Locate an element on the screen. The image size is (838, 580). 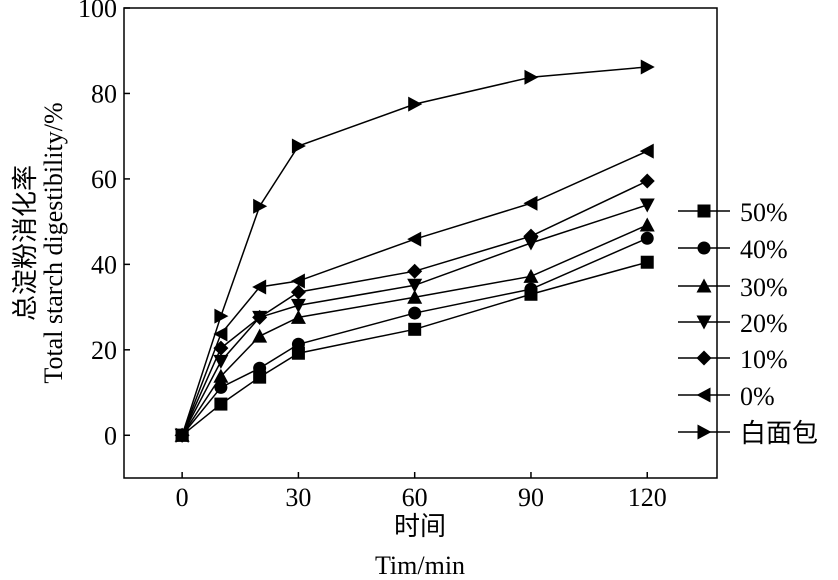
x-tick-label: 30 is located at coordinates (298, 497).